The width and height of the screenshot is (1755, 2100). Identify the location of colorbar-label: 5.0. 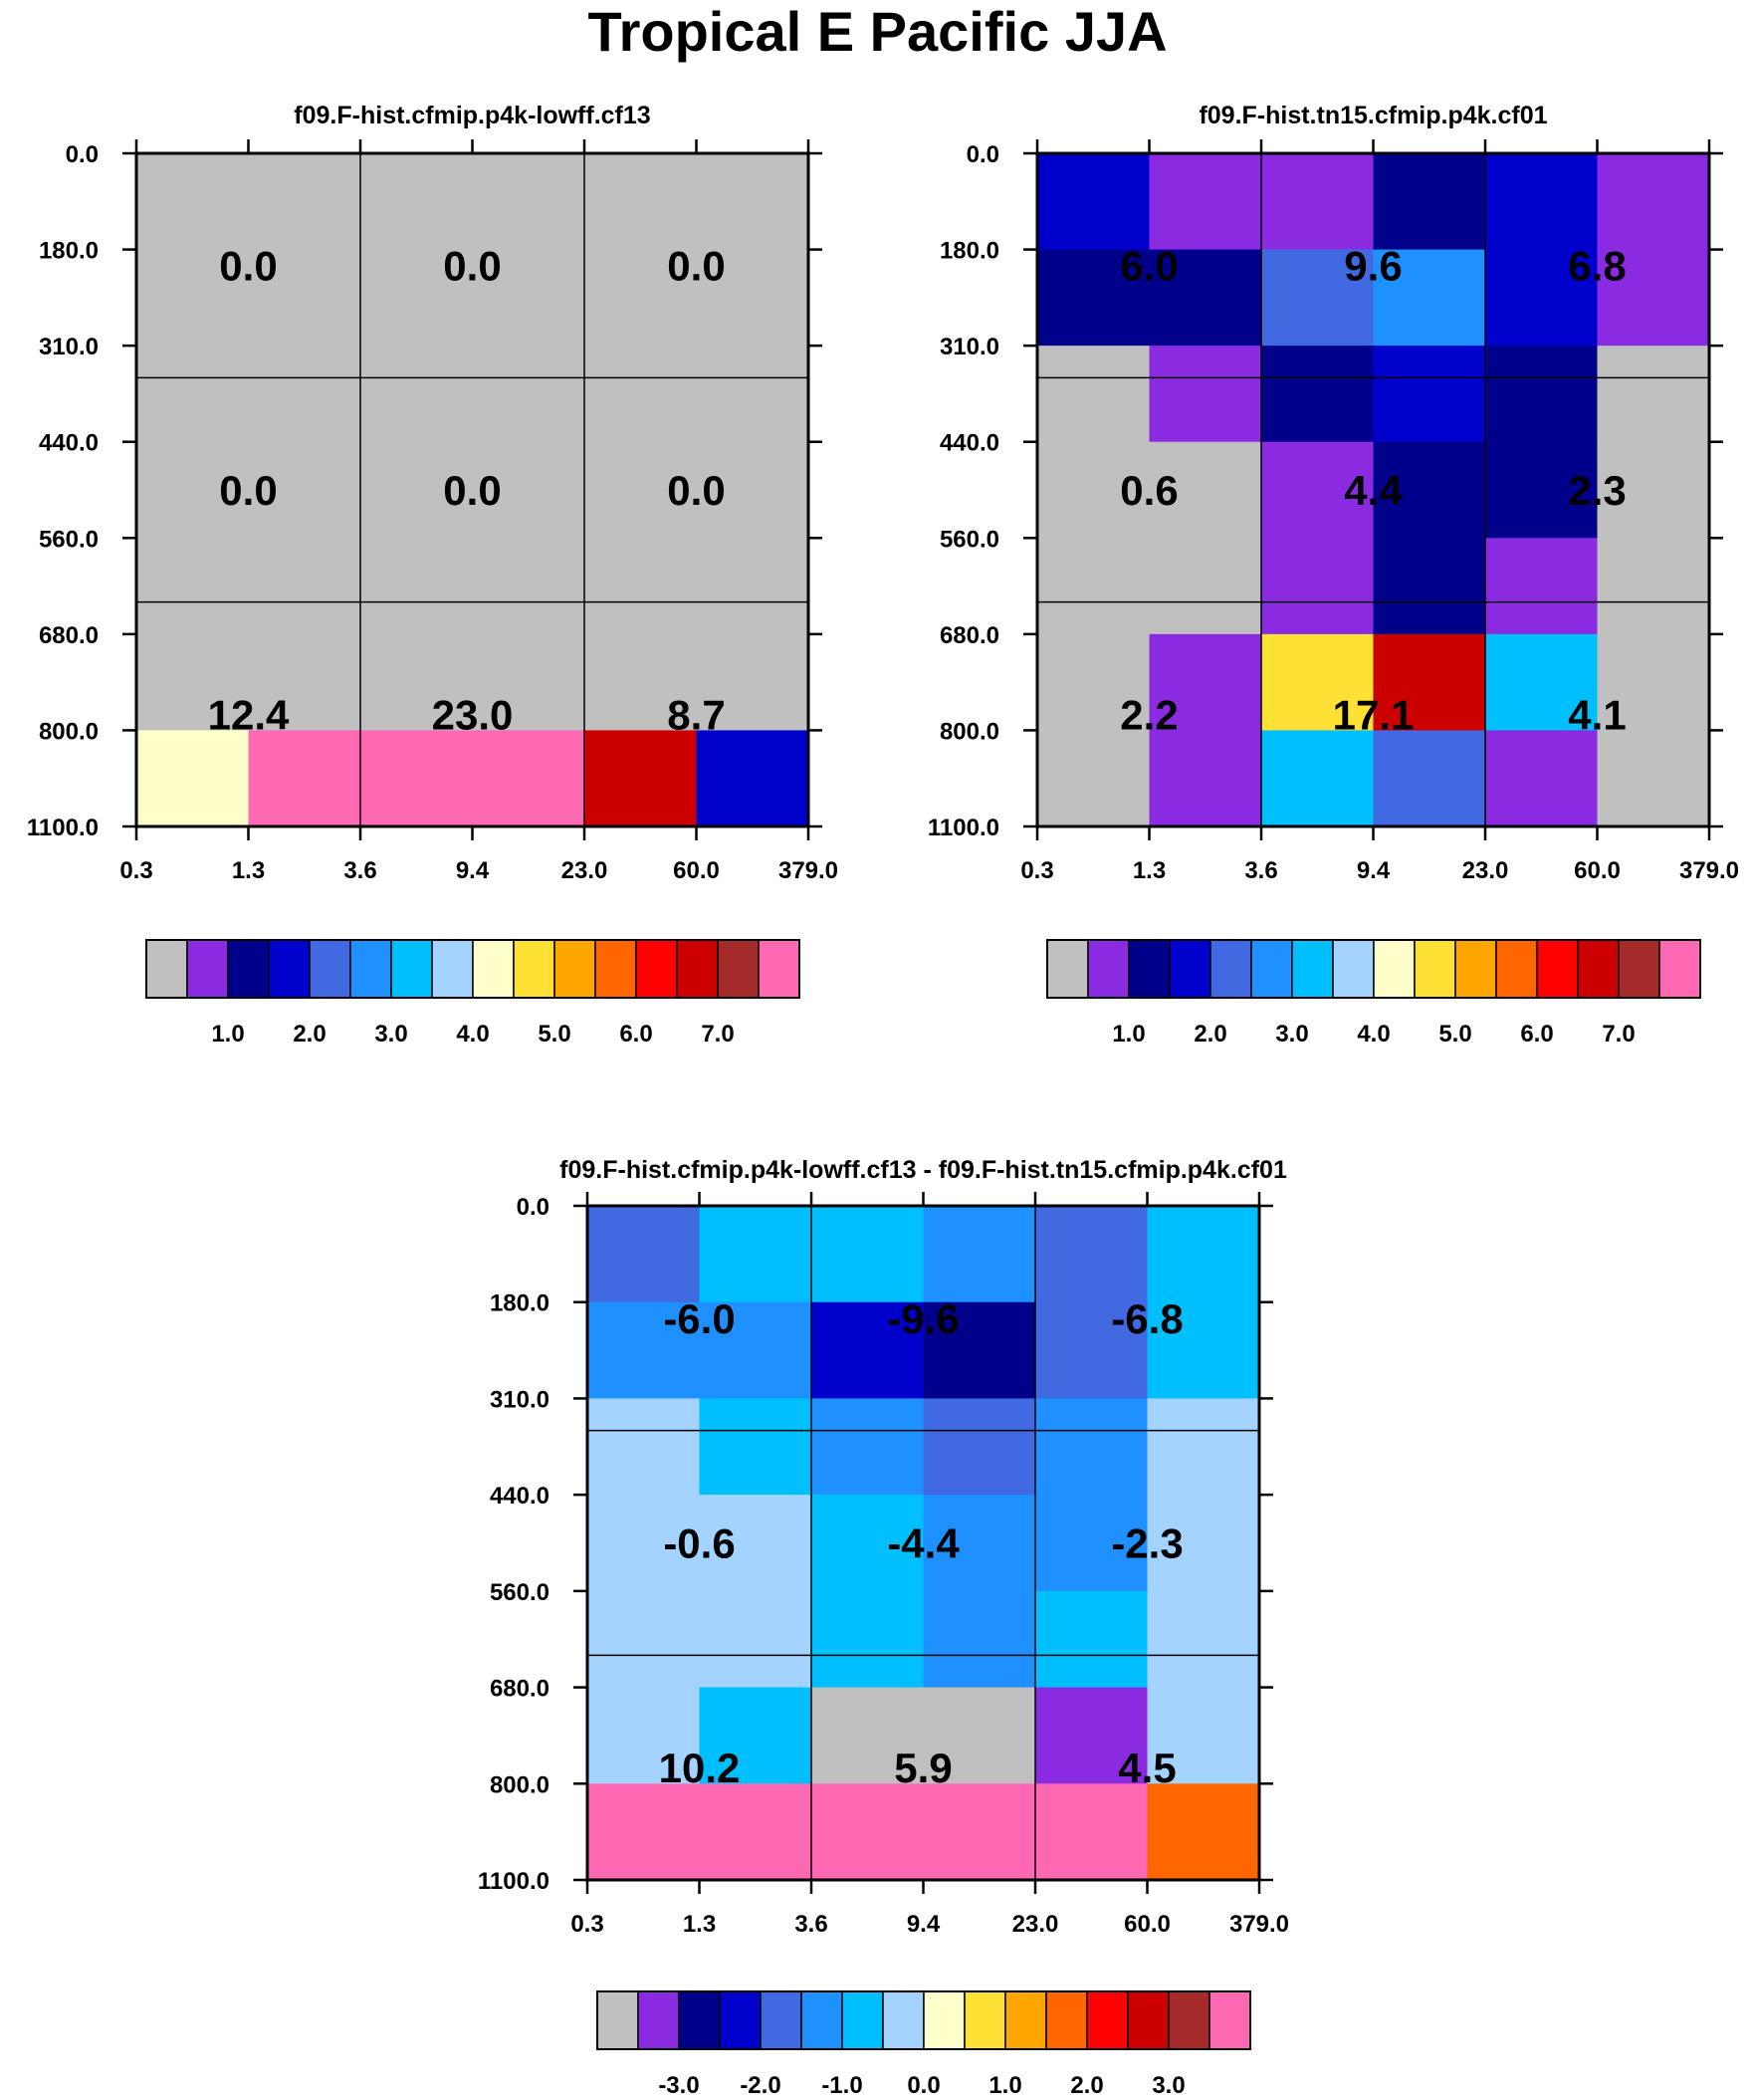
(1454, 1034).